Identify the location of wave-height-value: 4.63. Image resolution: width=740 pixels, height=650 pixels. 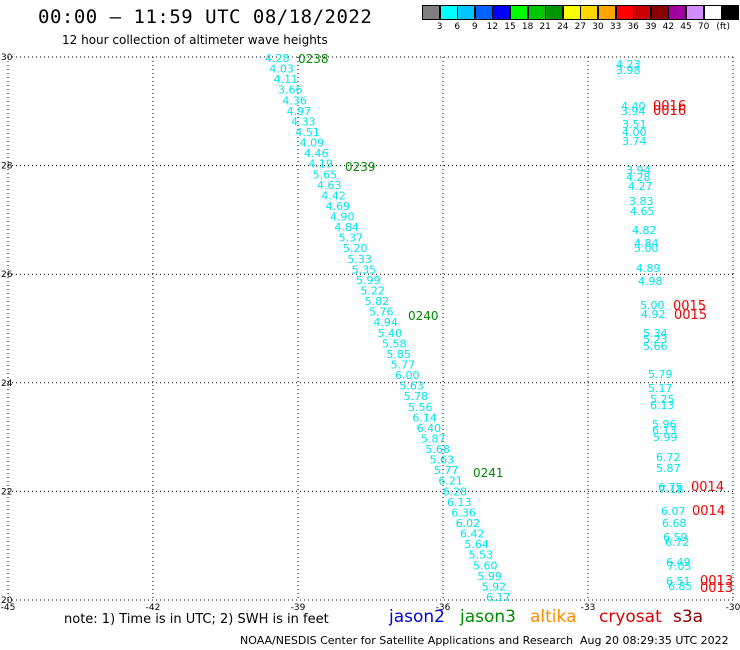
(329, 185).